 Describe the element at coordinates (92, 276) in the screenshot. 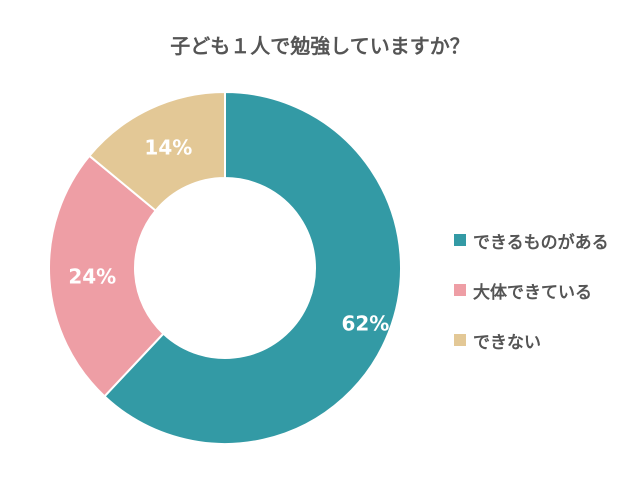

I see `slice-value-label: 24%` at that location.